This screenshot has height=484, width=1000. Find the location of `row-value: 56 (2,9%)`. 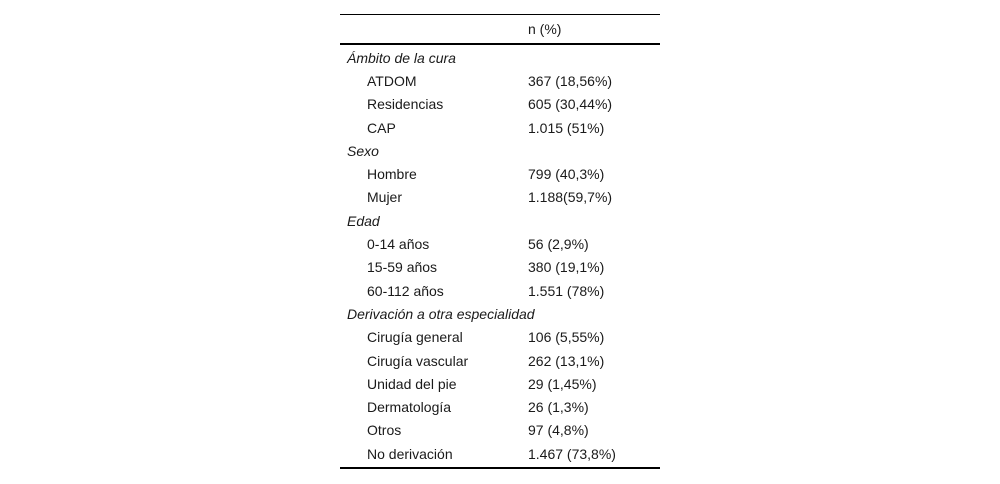

row-value: 56 (2,9%) is located at coordinates (558, 244).